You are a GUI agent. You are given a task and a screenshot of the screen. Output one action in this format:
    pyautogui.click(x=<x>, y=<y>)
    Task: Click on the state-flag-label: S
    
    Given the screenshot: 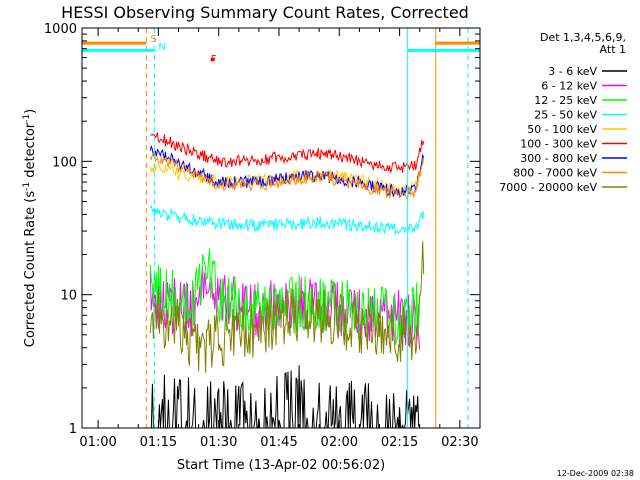 What is the action you would take?
    pyautogui.click(x=153, y=39)
    